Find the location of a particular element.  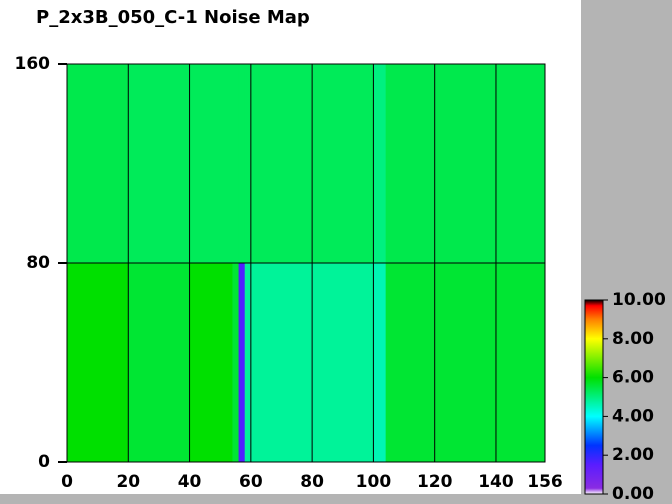

colorbar-tick-label: 0.00 is located at coordinates (633, 494).